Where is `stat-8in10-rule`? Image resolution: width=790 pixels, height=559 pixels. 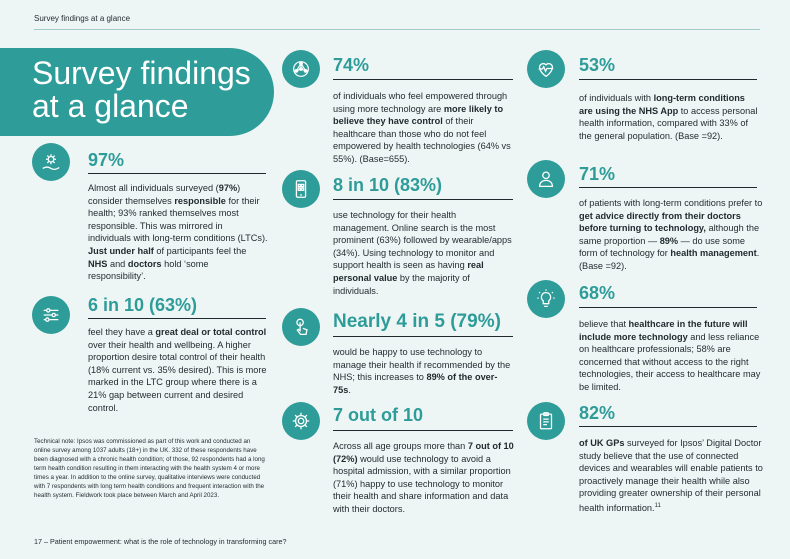
stat-8in10-rule is located at coordinates (423, 199).